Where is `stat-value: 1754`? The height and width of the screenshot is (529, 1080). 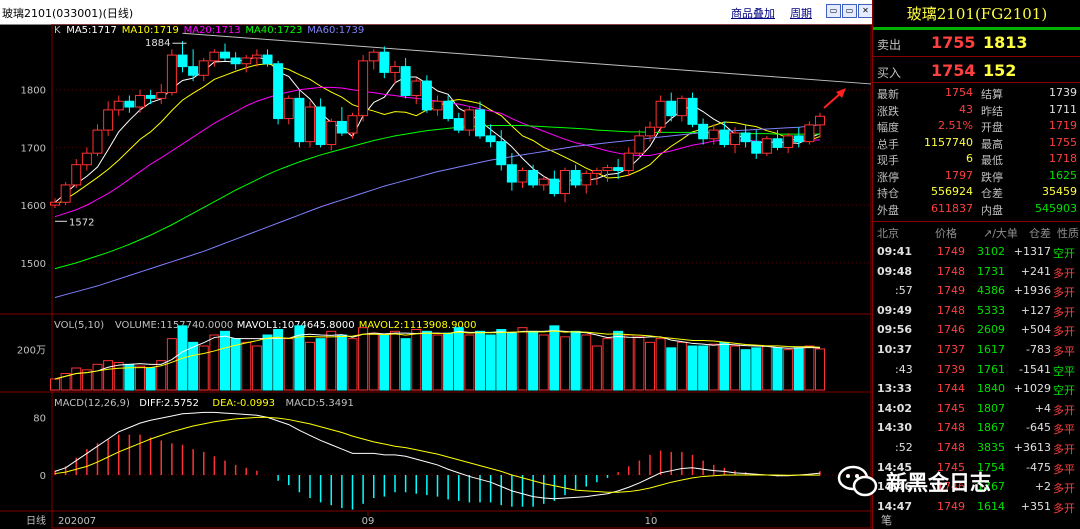
stat-value: 1754 is located at coordinates (959, 92).